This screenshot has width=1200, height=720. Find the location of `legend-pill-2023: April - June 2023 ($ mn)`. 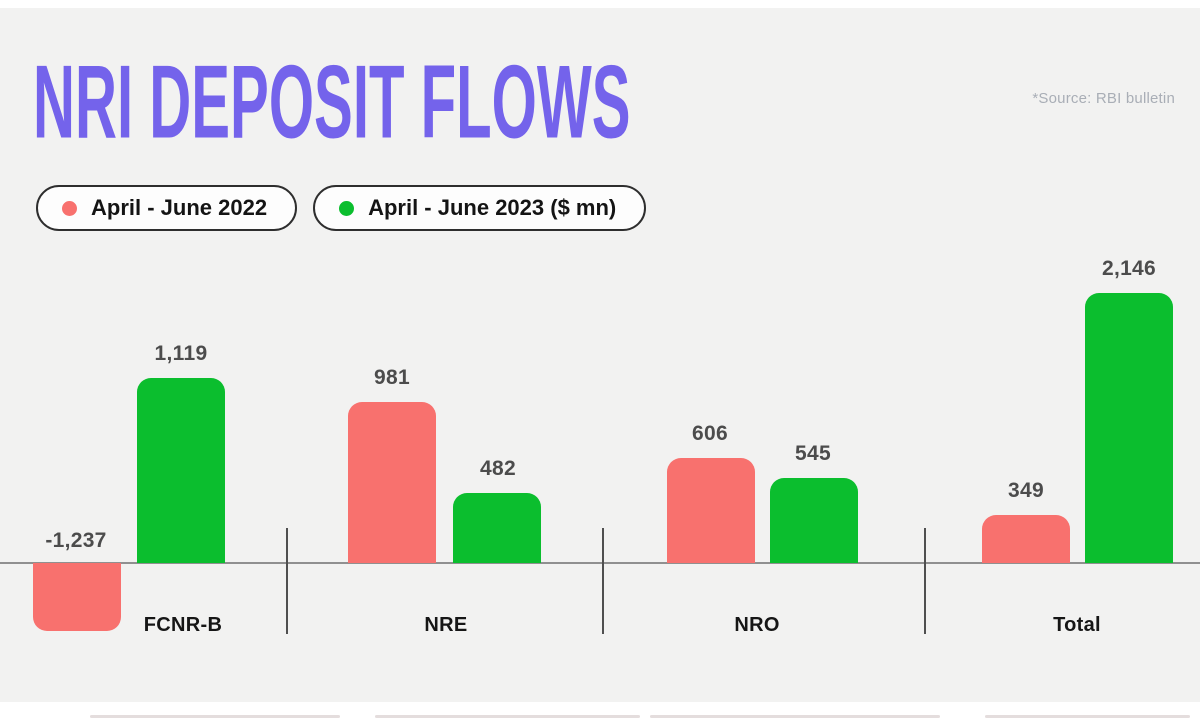

legend-pill-2023: April - June 2023 ($ mn) is located at coordinates (480, 208).